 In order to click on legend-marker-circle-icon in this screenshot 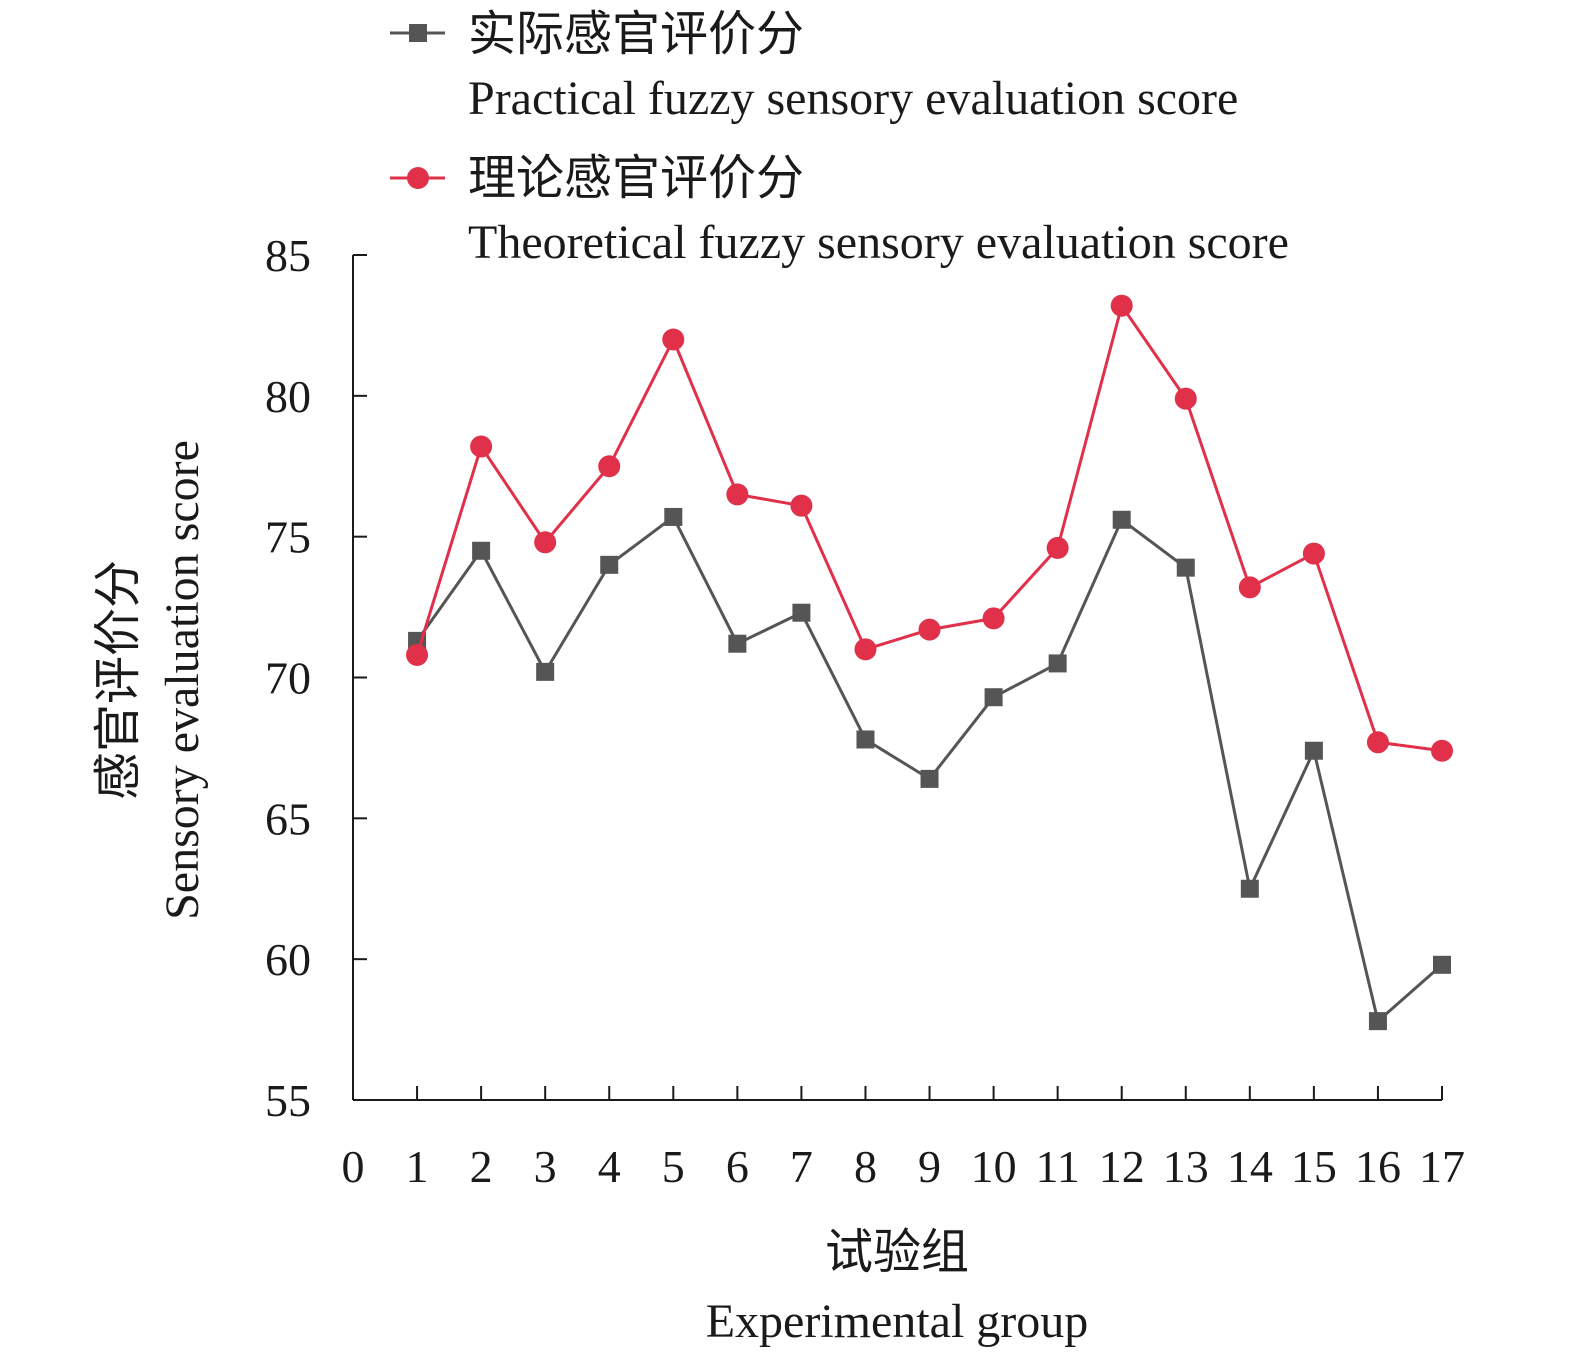, I will do `click(418, 178)`.